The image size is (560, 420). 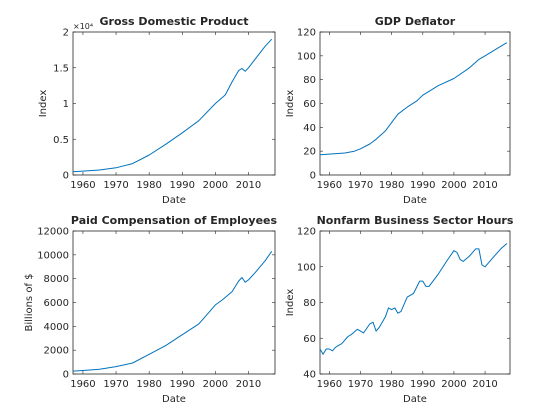 What do you see at coordinates (329, 185) in the screenshot?
I see `deflator-xtick-label: 1960` at bounding box center [329, 185].